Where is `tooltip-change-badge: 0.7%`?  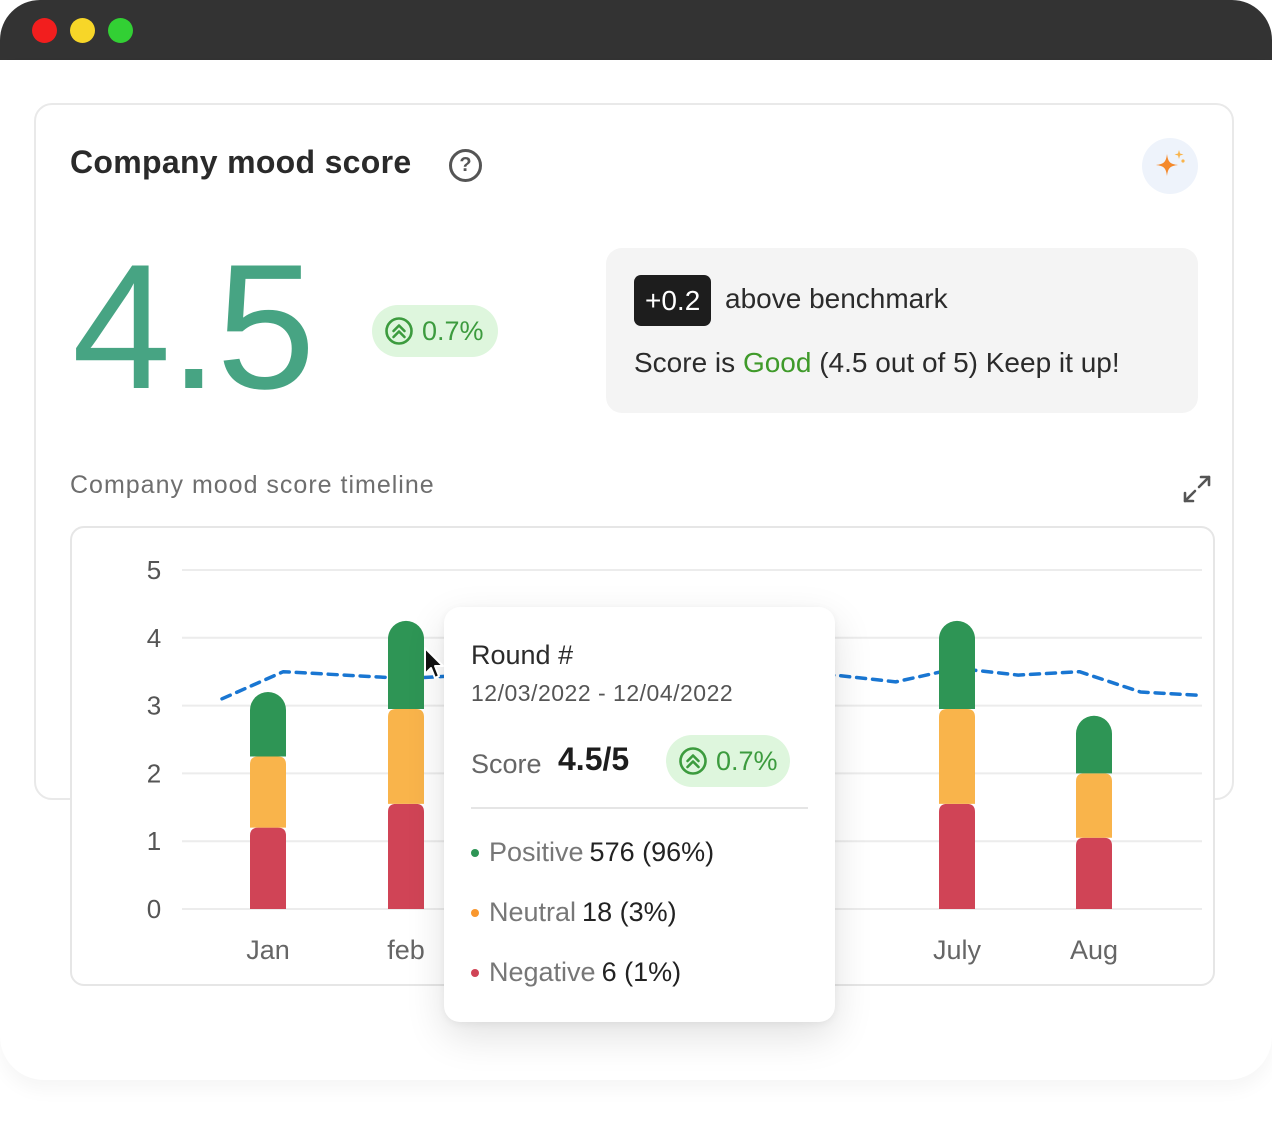 tooltip-change-badge: 0.7% is located at coordinates (728, 761).